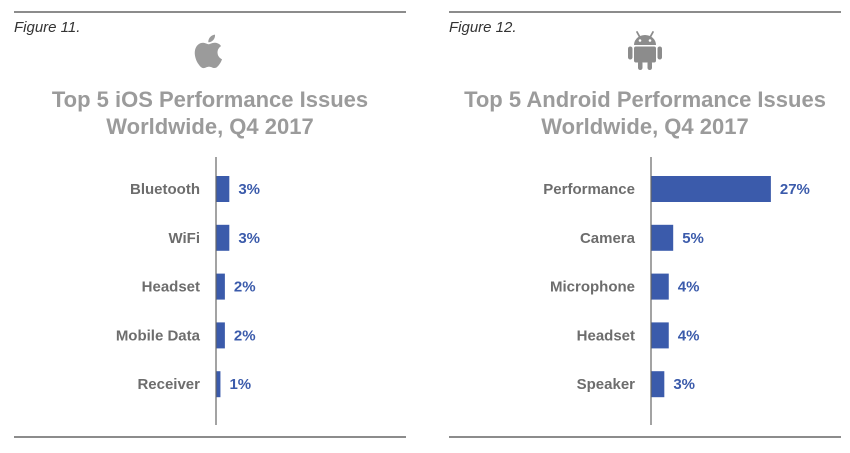  I want to click on category-label: Camera, so click(608, 238).